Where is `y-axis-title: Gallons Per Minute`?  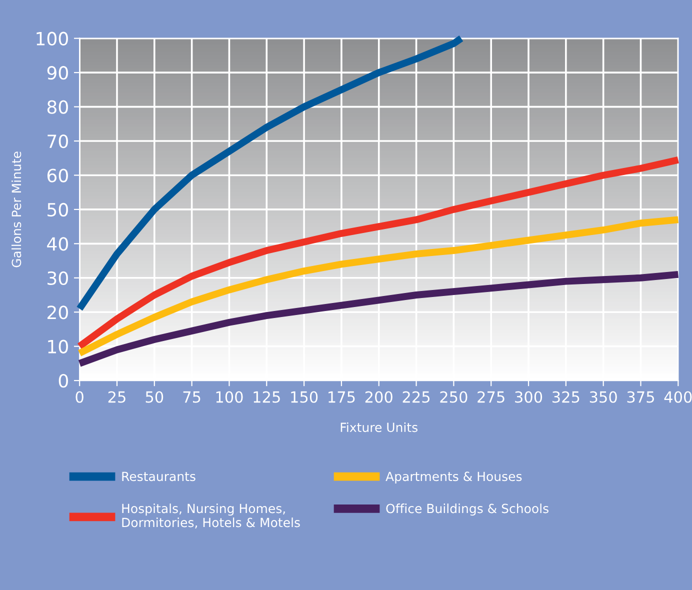
y-axis-title: Gallons Per Minute is located at coordinates (16, 210).